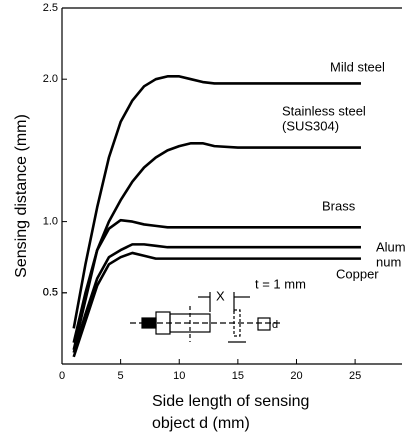 The width and height of the screenshot is (409, 446). I want to click on x-tick-label: 20, so click(296, 376).